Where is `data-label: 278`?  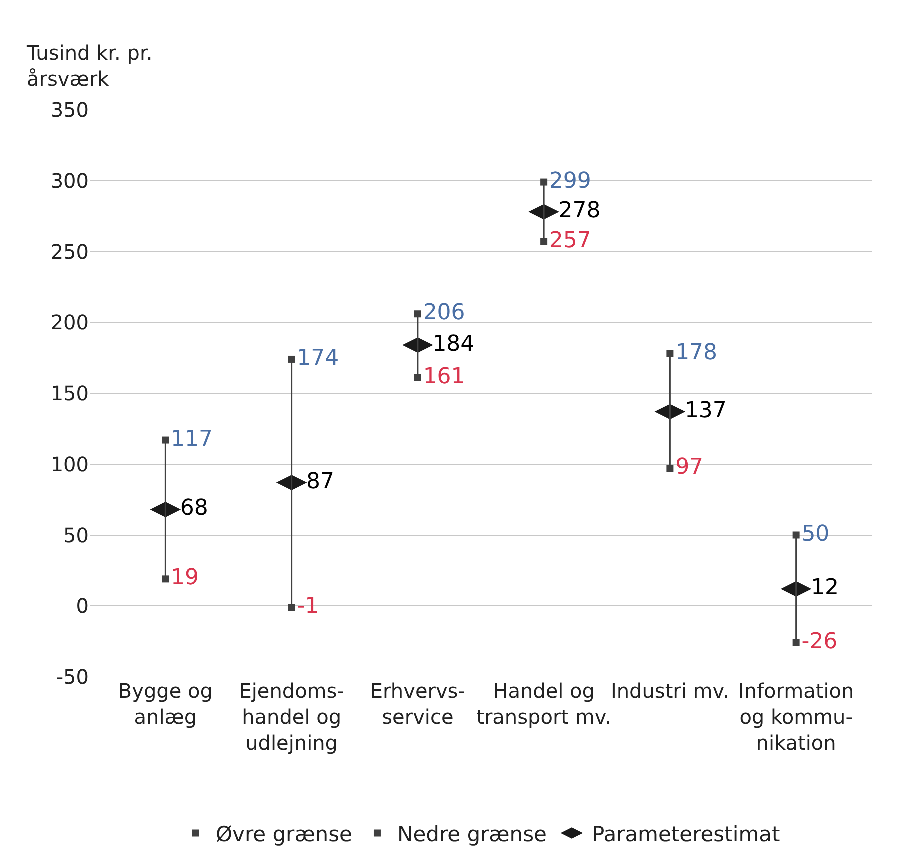
data-label: 278 is located at coordinates (579, 211).